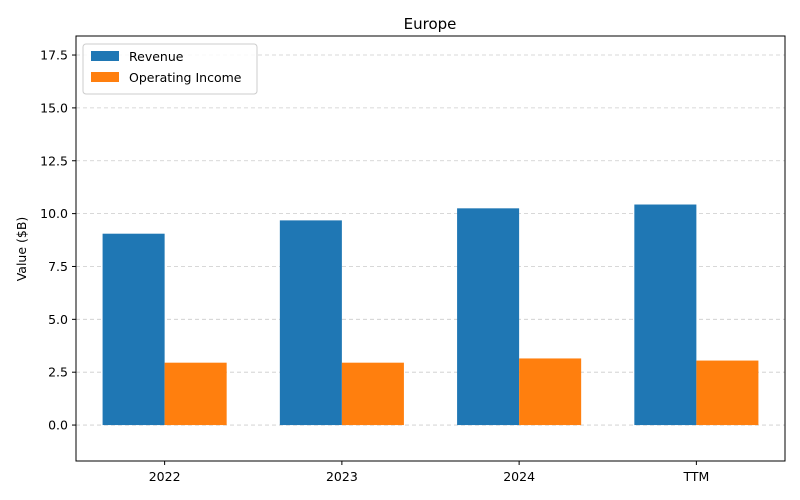 The width and height of the screenshot is (800, 500). What do you see at coordinates (429, 472) in the screenshot?
I see `x-axis-ticks: 2022 2023 2024 TTM` at bounding box center [429, 472].